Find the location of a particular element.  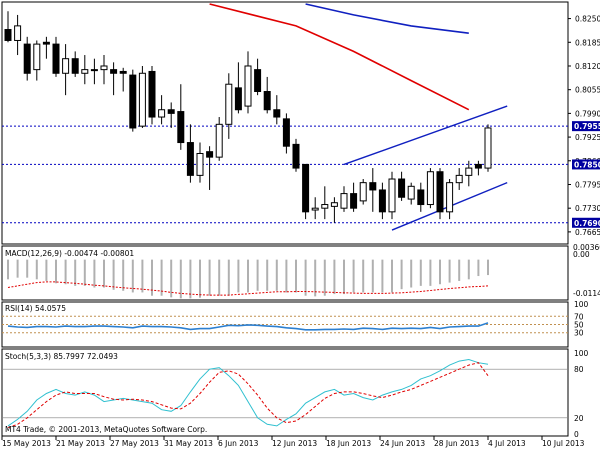

x-tick-label: 31 May 2013 is located at coordinates (188, 443).